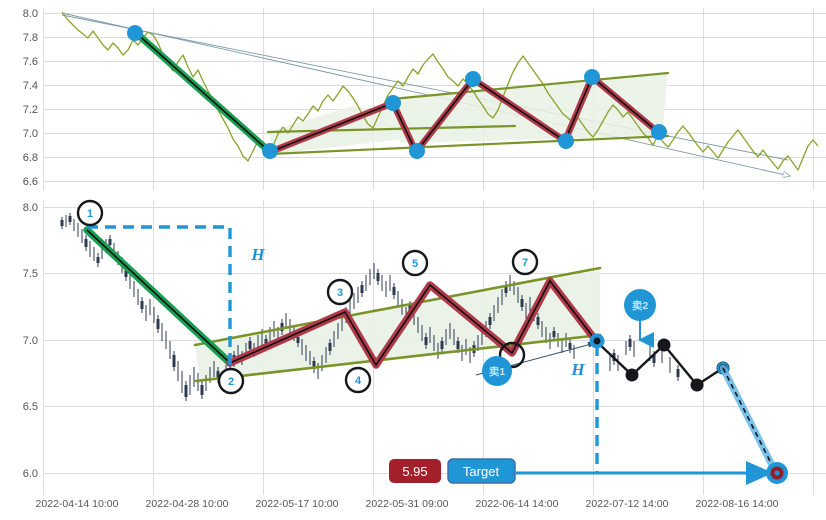  What do you see at coordinates (187, 504) in the screenshot?
I see `x-tick: 2022-04-28 10:00` at bounding box center [187, 504].